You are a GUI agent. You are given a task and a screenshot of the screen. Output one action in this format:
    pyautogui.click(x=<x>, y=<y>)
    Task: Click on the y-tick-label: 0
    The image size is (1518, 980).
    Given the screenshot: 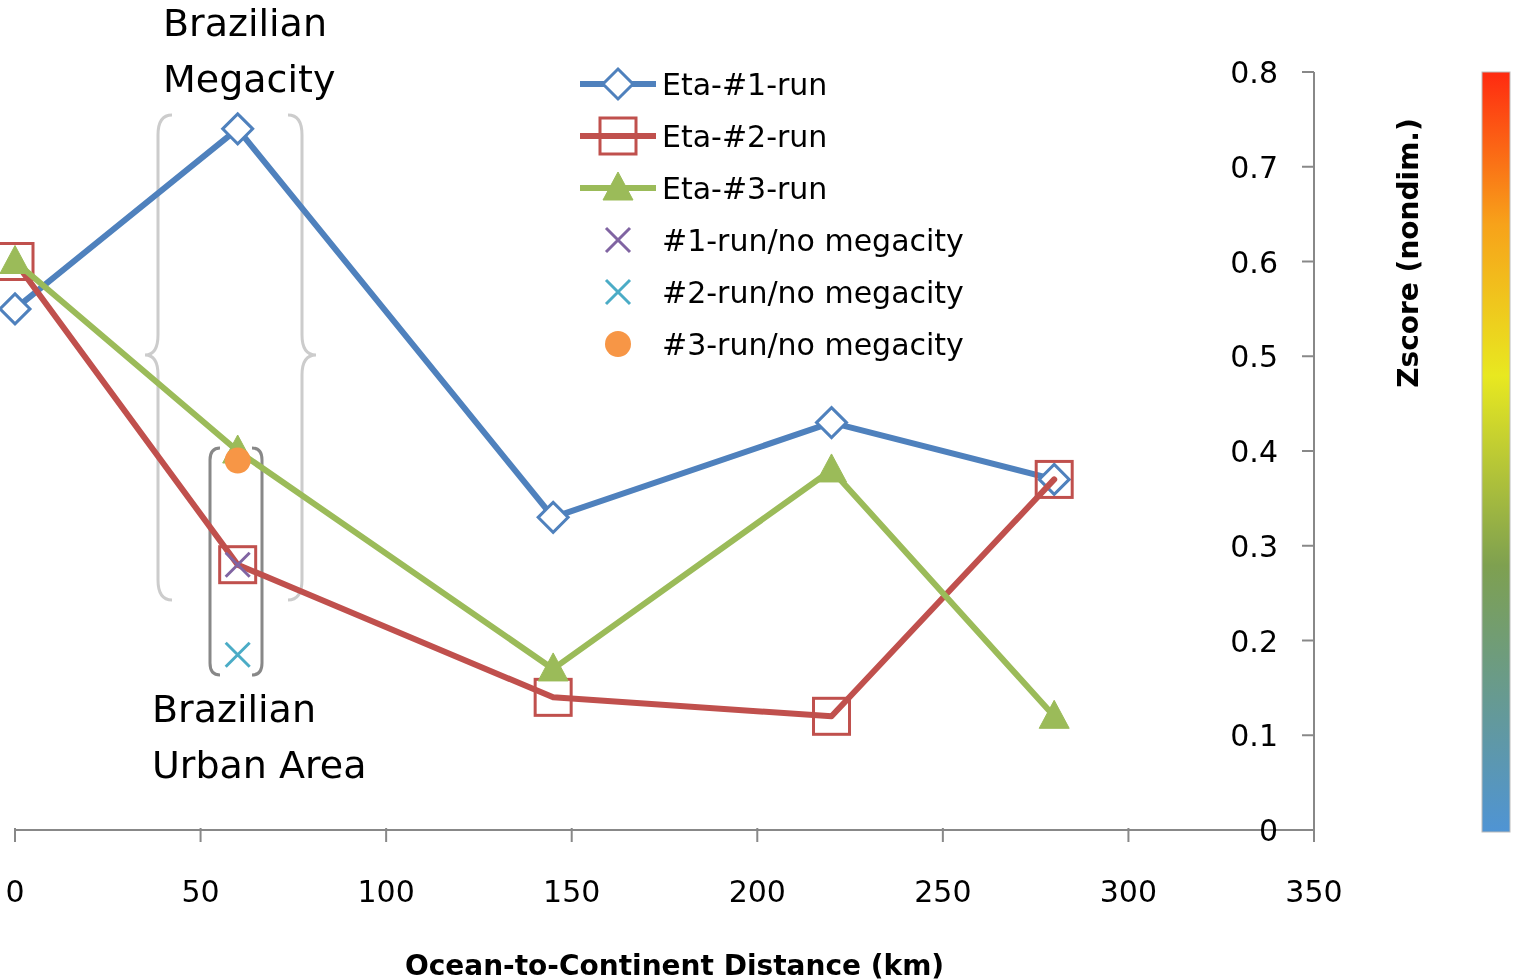 What is the action you would take?
    pyautogui.click(x=1268, y=830)
    